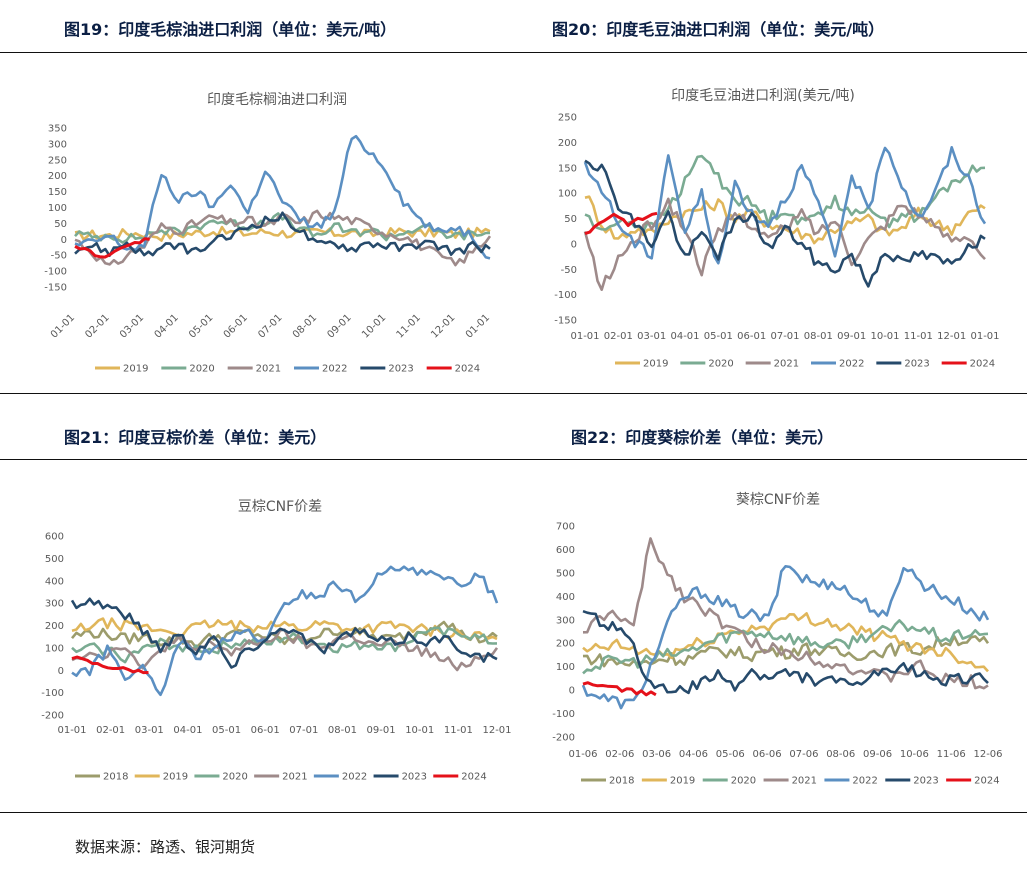 The image size is (1027, 870). I want to click on x-tick-label: 05-06, so click(730, 754).